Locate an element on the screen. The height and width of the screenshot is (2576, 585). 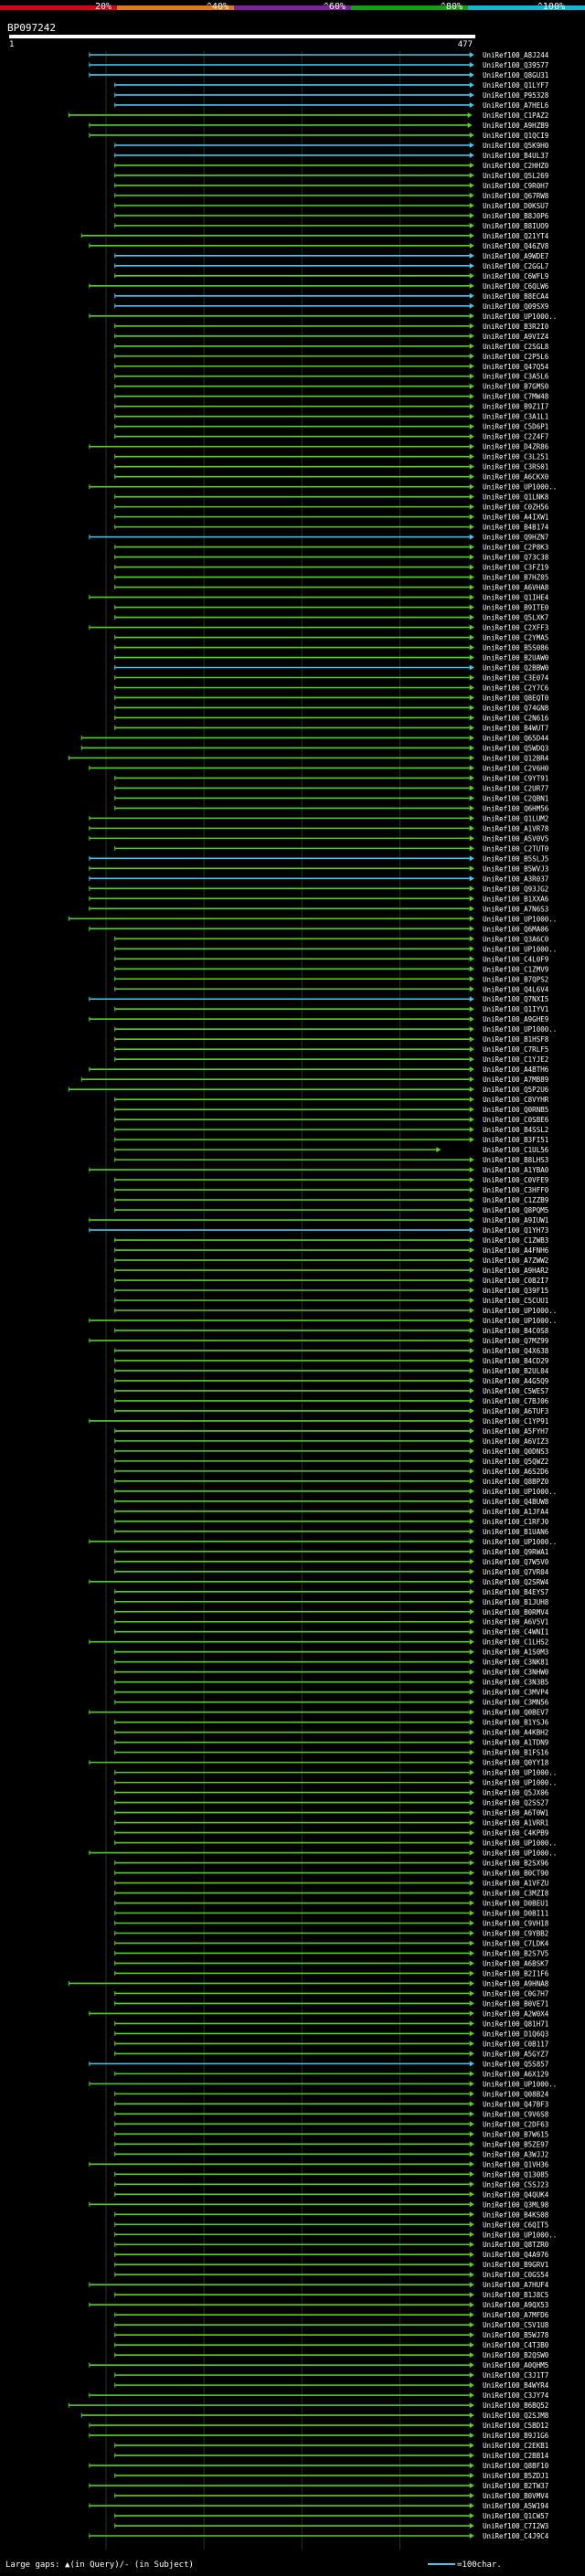
hit-label: UniRef100_Q81H71 is located at coordinates (515, 2023).